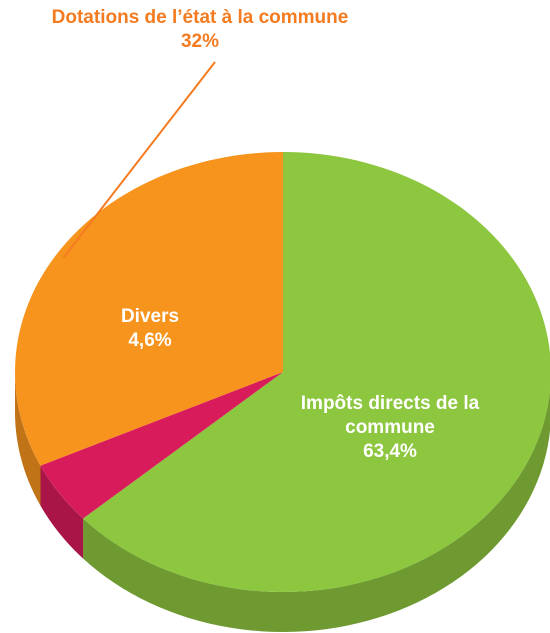 Image resolution: width=550 pixels, height=633 pixels. Describe the element at coordinates (390, 451) in the screenshot. I see `value-label: 63,4%` at that location.